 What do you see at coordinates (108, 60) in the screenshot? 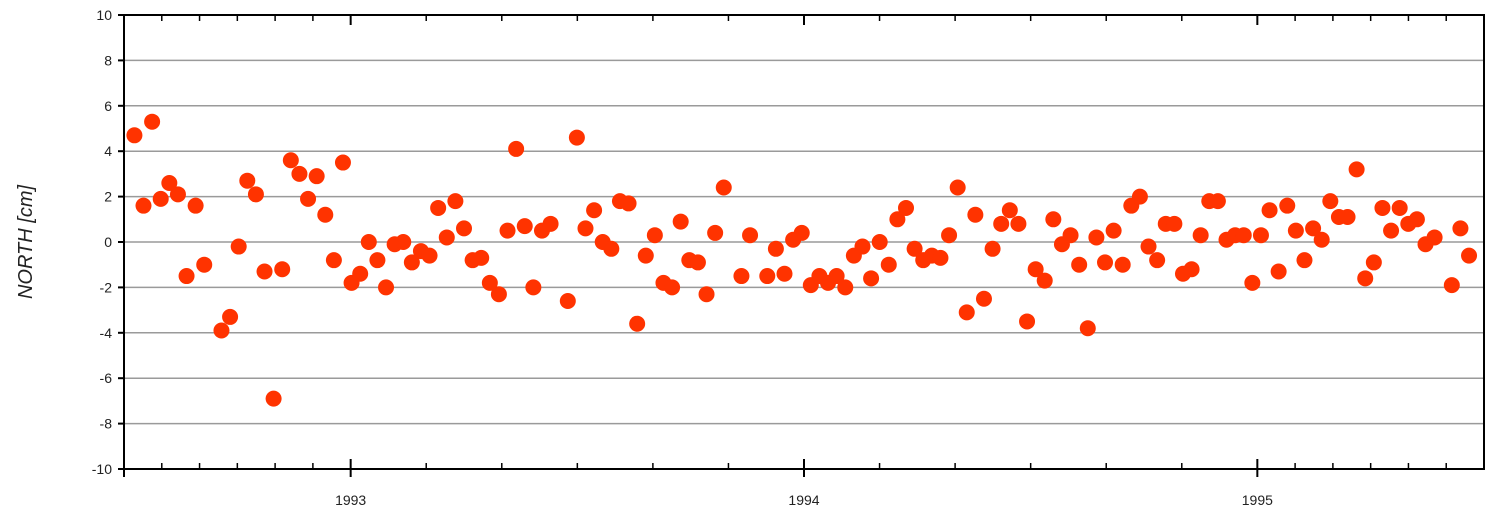
I see `y-tick-label: 8` at bounding box center [108, 60].